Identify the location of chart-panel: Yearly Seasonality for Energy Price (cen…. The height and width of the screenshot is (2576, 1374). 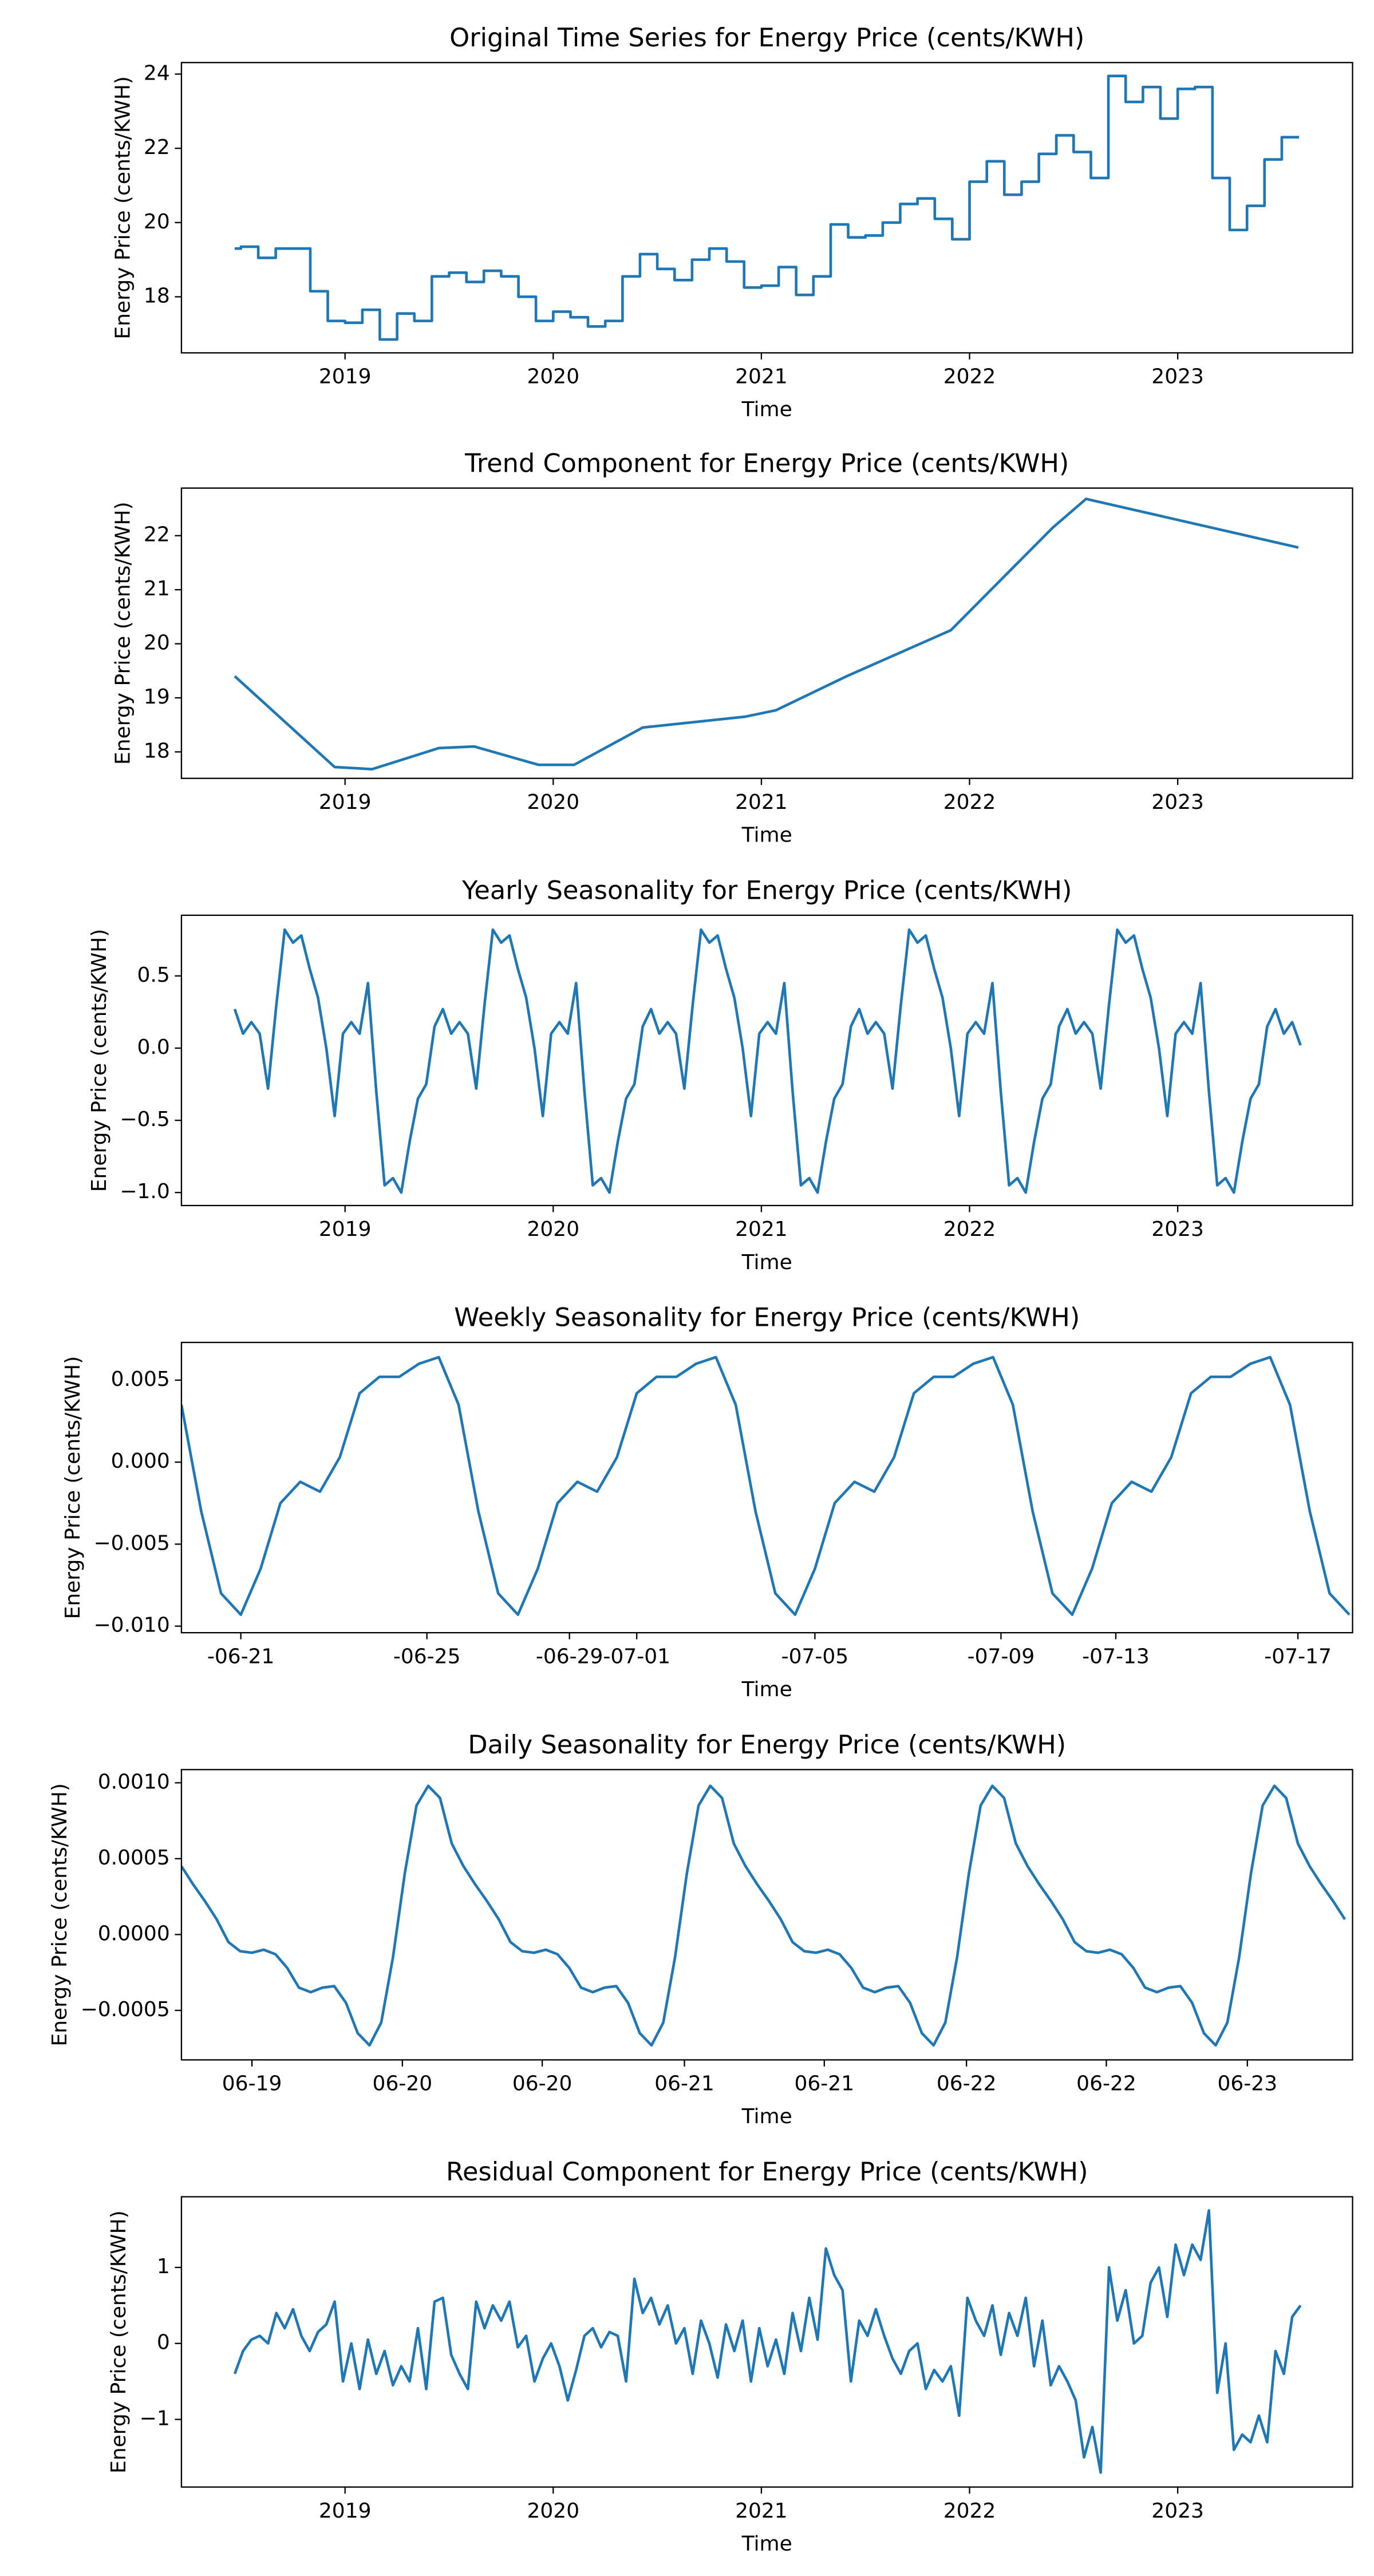
(720, 1075).